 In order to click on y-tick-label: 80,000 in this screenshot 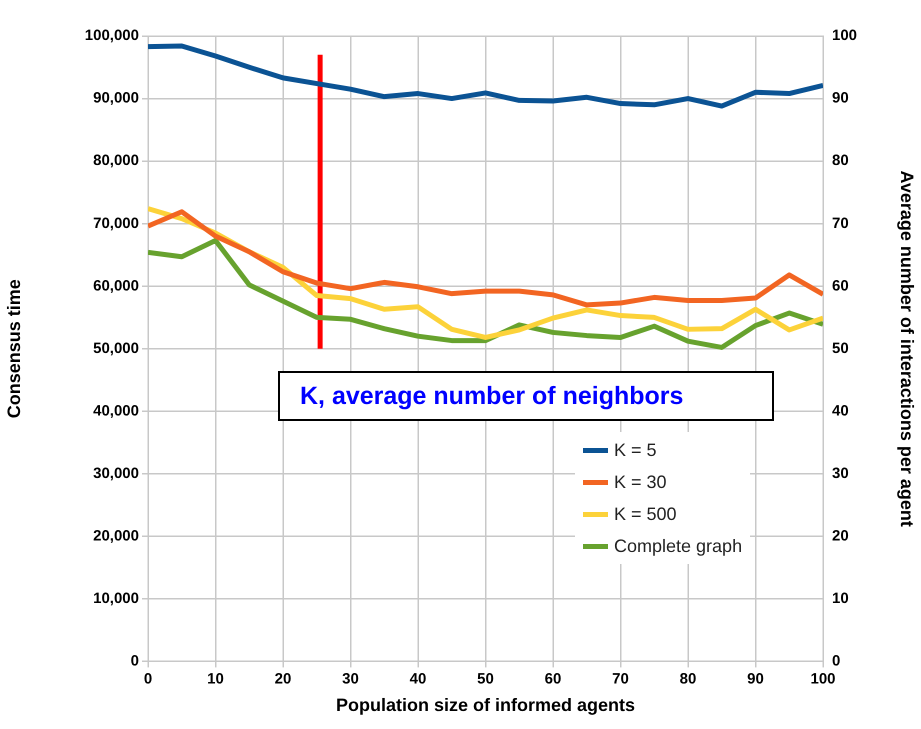, I will do `click(116, 161)`.